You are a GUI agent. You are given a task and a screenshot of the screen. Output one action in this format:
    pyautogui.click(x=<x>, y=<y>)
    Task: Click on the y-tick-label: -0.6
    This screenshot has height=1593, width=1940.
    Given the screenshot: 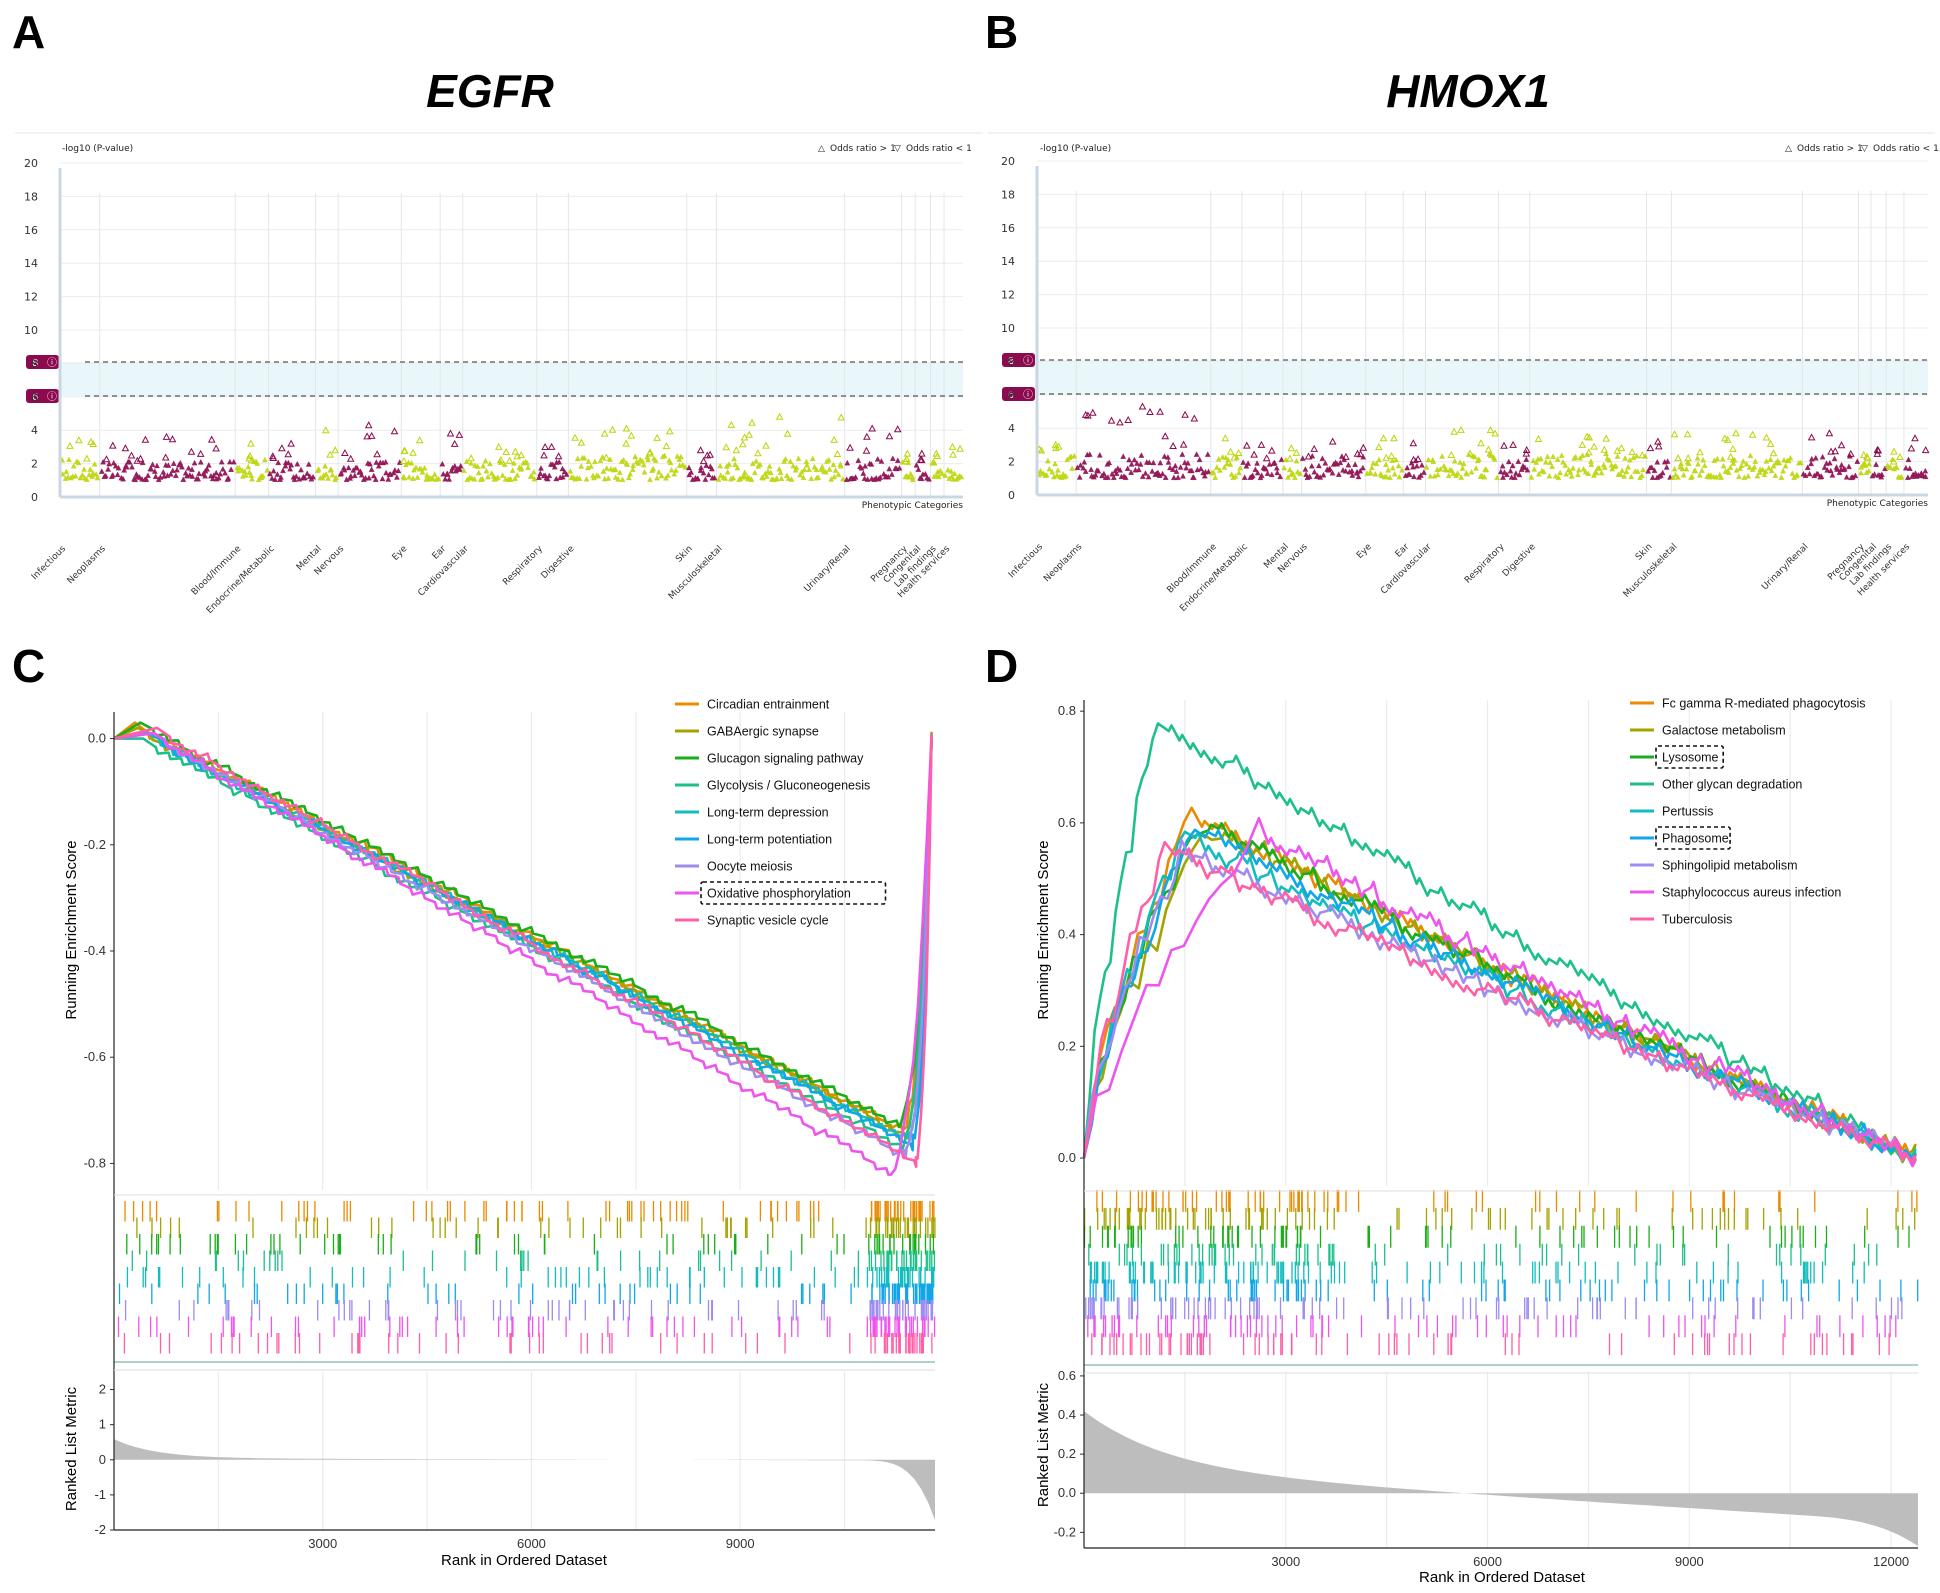 What is the action you would take?
    pyautogui.click(x=95, y=1056)
    